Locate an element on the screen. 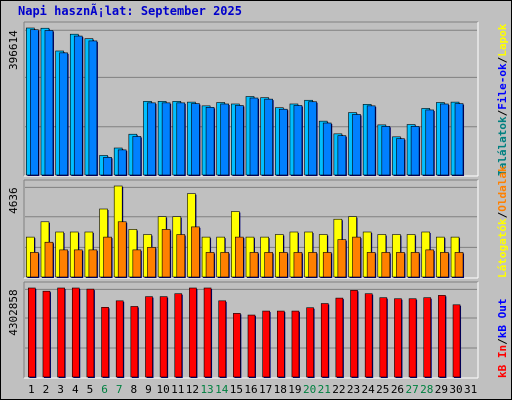 This screenshot has width=512, height=400. x-tick-label: 15 is located at coordinates (236, 389).